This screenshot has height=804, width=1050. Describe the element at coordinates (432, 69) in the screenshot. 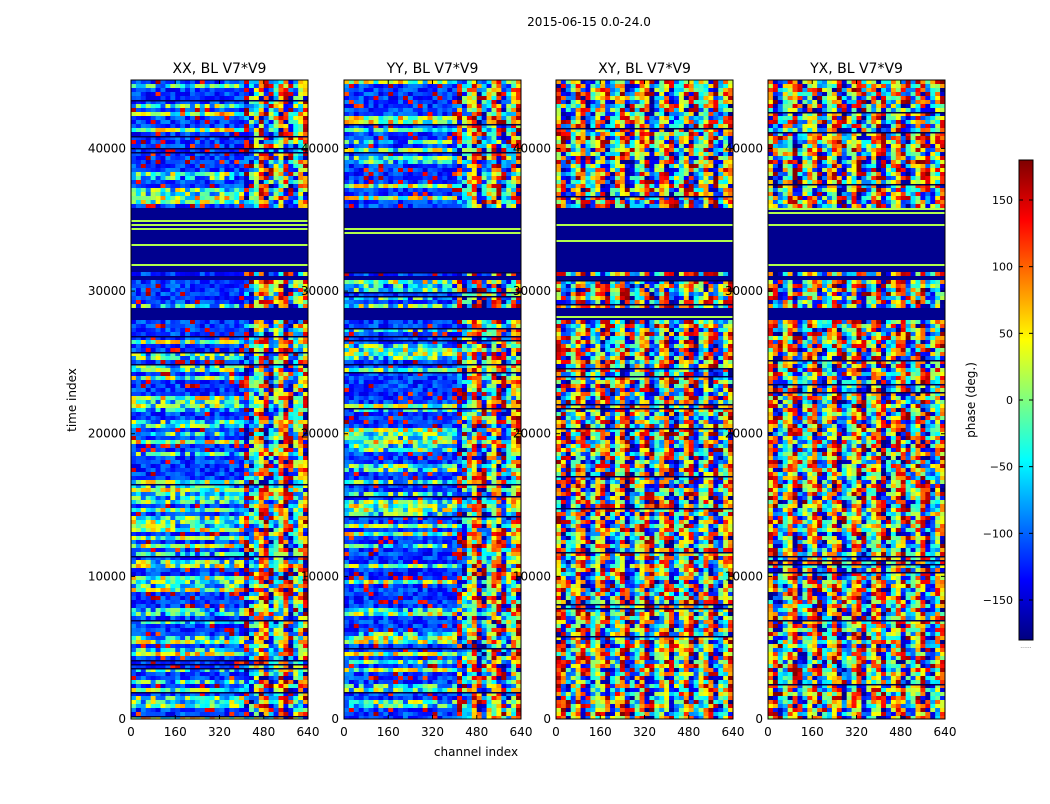

I see `panel-title: YY, BL V7*V9` at that location.